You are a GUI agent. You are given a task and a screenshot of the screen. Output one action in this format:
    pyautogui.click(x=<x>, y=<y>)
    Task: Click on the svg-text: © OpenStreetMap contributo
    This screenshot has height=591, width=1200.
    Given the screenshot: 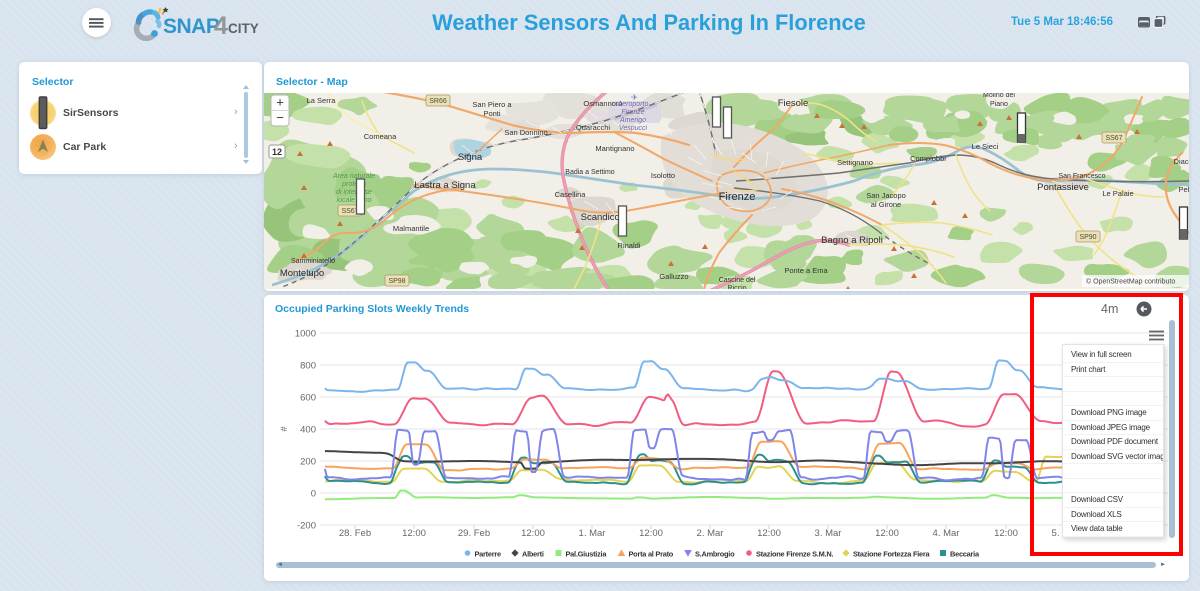 What is the action you would take?
    pyautogui.click(x=1130, y=282)
    